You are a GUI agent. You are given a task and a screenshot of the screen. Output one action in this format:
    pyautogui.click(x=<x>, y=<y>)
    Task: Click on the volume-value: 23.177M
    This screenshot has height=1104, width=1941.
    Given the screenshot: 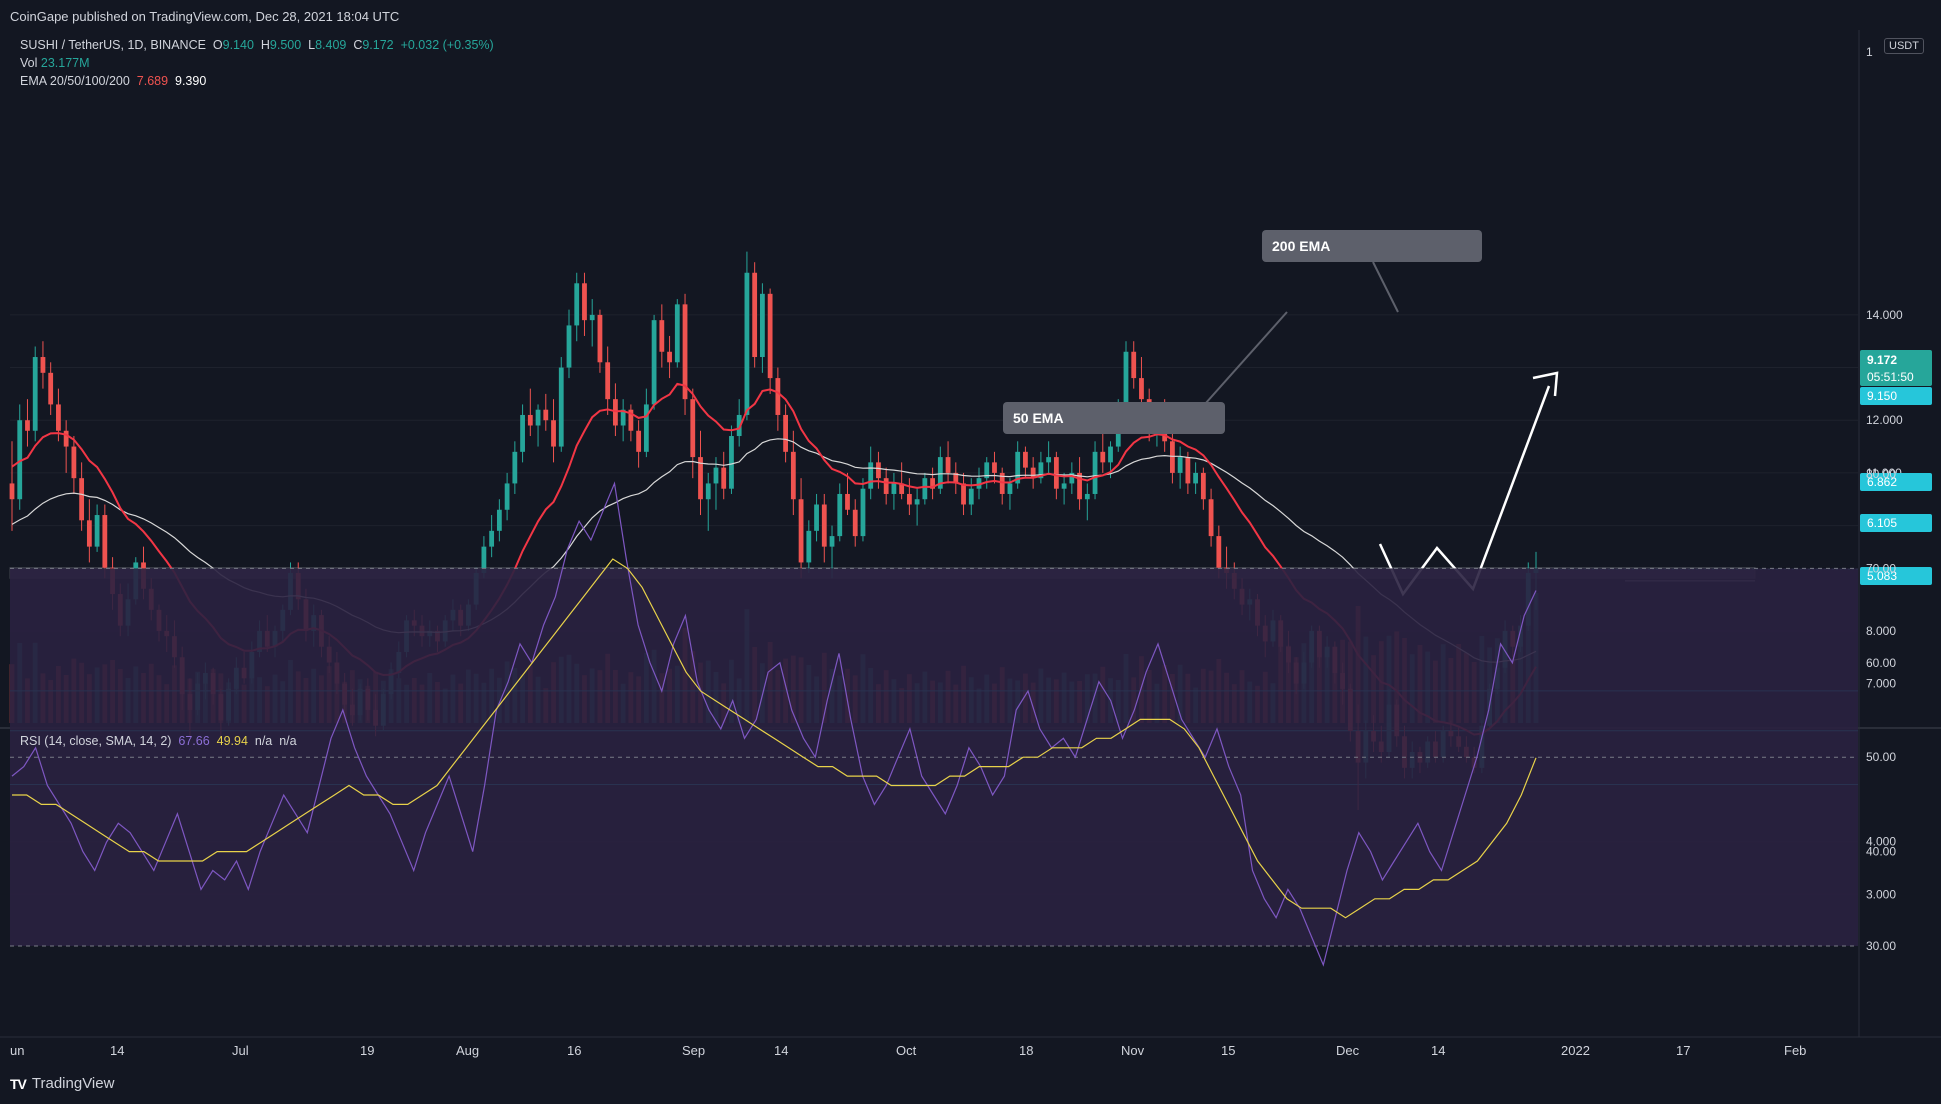 What is the action you would take?
    pyautogui.click(x=65, y=63)
    